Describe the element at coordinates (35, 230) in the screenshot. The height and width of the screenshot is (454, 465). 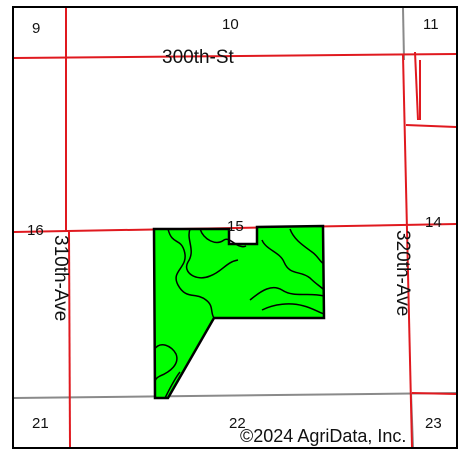
I see `section-label: 16` at that location.